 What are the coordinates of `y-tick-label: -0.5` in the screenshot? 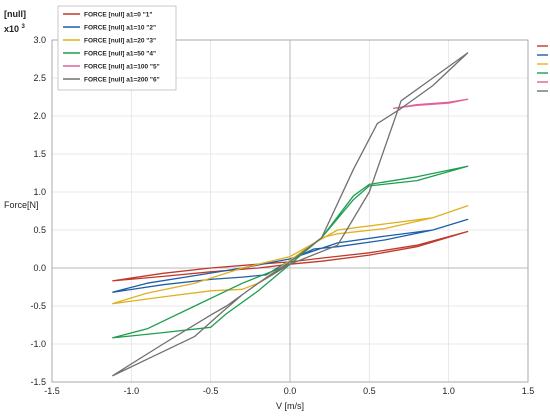 It's located at (38, 306).